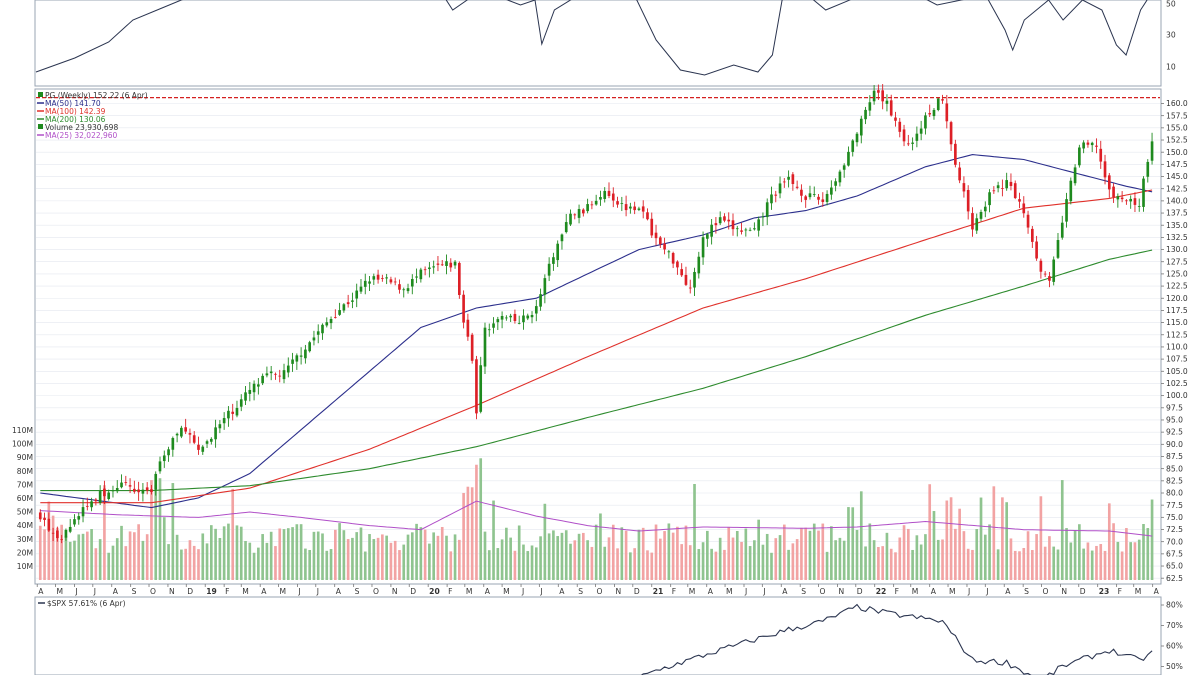 The height and width of the screenshot is (675, 1200). What do you see at coordinates (339, 591) in the screenshot?
I see `time-tick-label: A` at bounding box center [339, 591].